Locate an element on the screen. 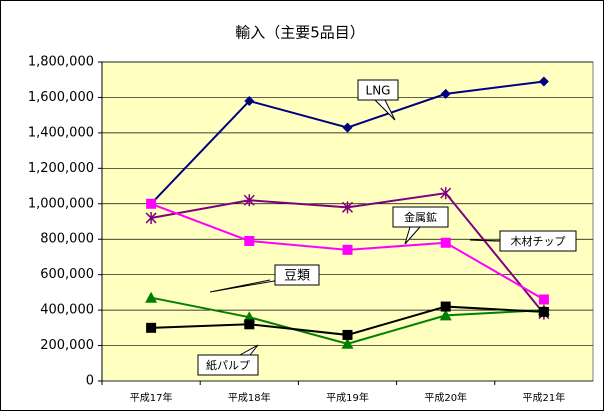 Image resolution: width=605 pixels, height=412 pixels. callout-label: 豆類 is located at coordinates (297, 276).